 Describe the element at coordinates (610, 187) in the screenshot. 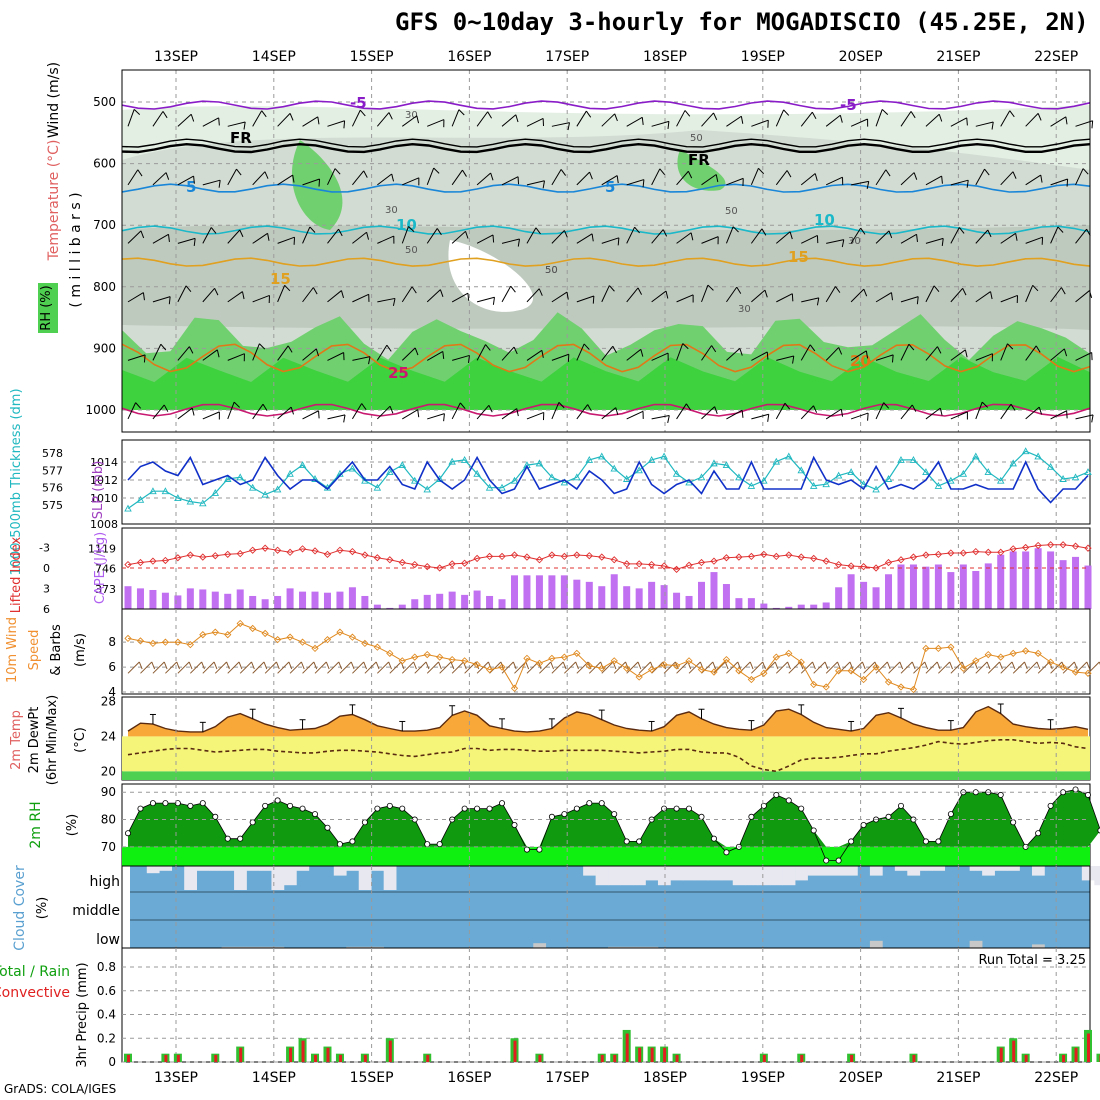

I see `isotherm-label: 5` at that location.